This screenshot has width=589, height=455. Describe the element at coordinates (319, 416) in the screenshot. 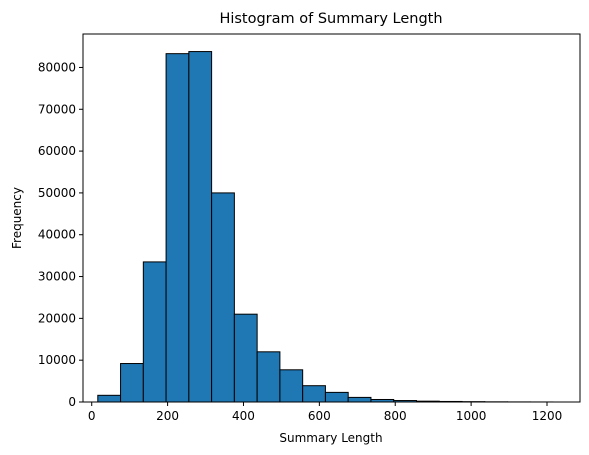

I see `x-tick-label: 600` at that location.